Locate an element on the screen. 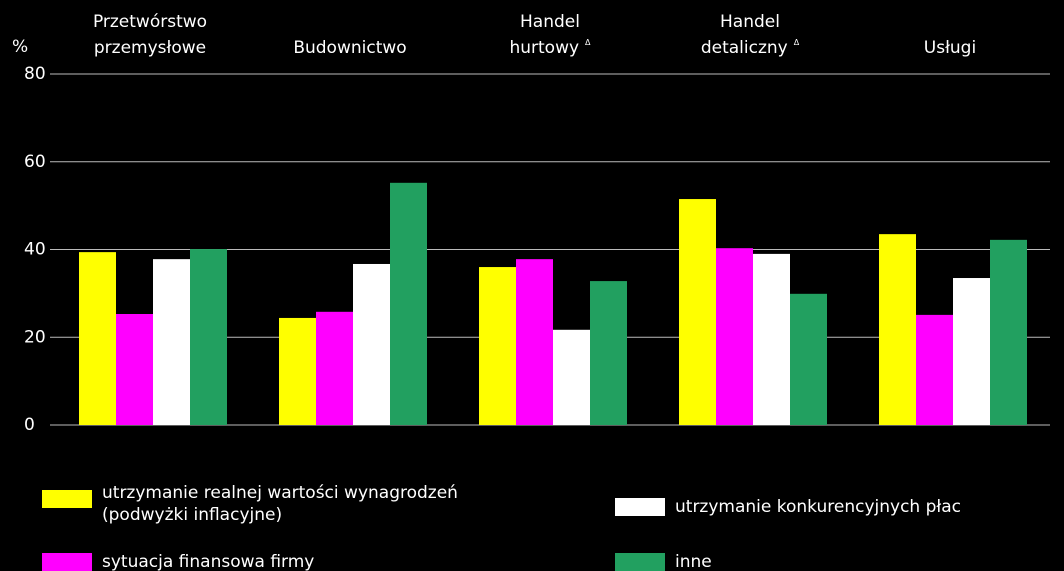  x-tick-label-line: detaliczny is located at coordinates (744, 48).